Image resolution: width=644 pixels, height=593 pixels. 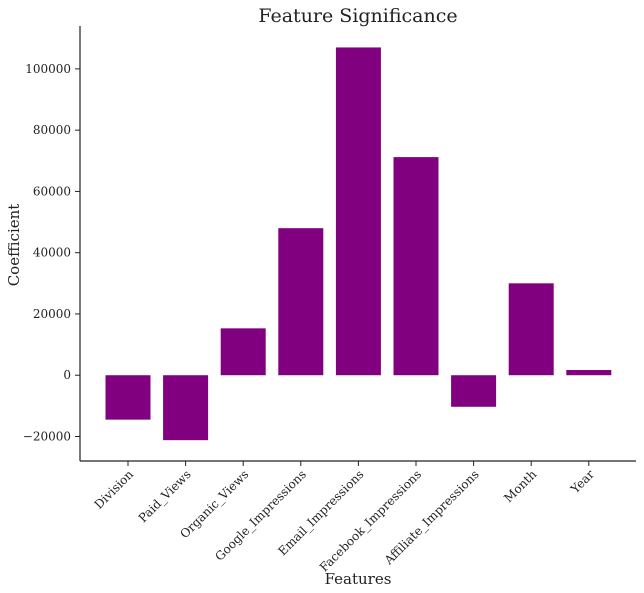 What do you see at coordinates (165, 496) in the screenshot?
I see `x-tick-label: Paid_Views` at bounding box center [165, 496].